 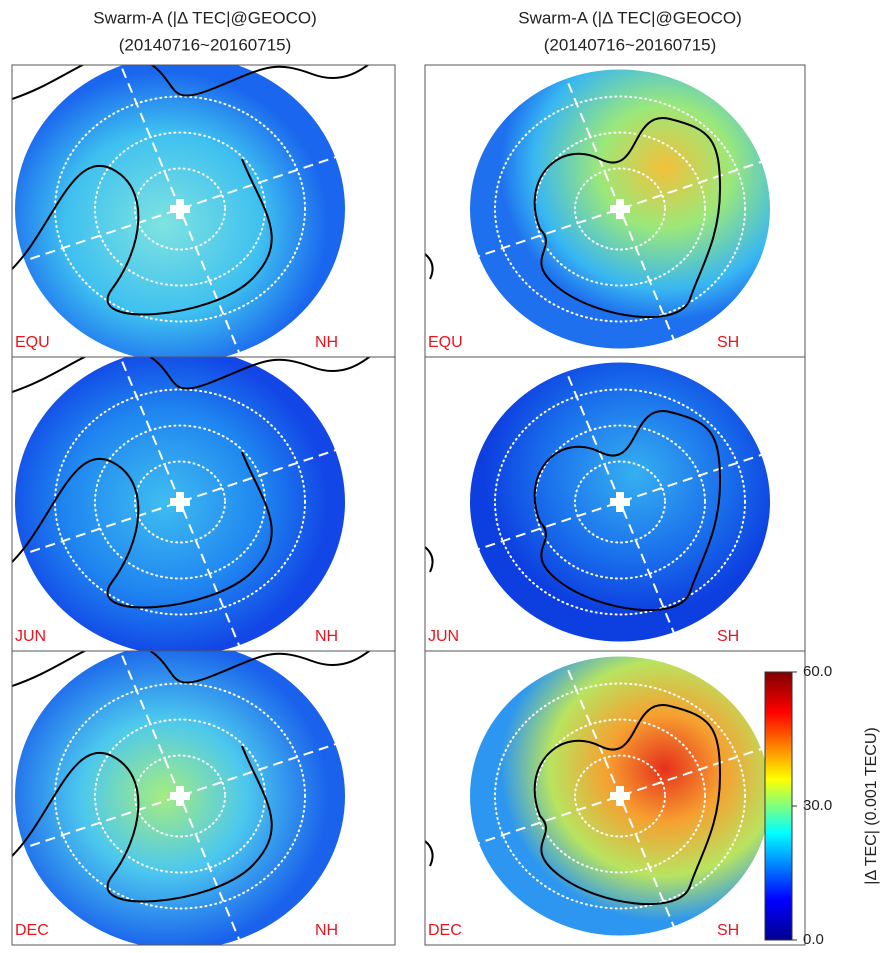 I want to click on map-panel: JUN NH, so click(x=203, y=504).